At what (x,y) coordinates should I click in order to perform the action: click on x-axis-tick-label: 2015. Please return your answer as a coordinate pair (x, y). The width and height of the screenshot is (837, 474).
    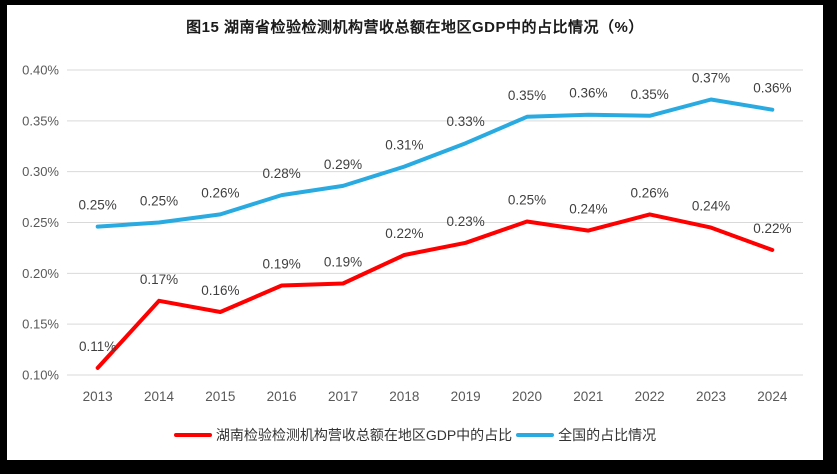
    Looking at the image, I should click on (220, 396).